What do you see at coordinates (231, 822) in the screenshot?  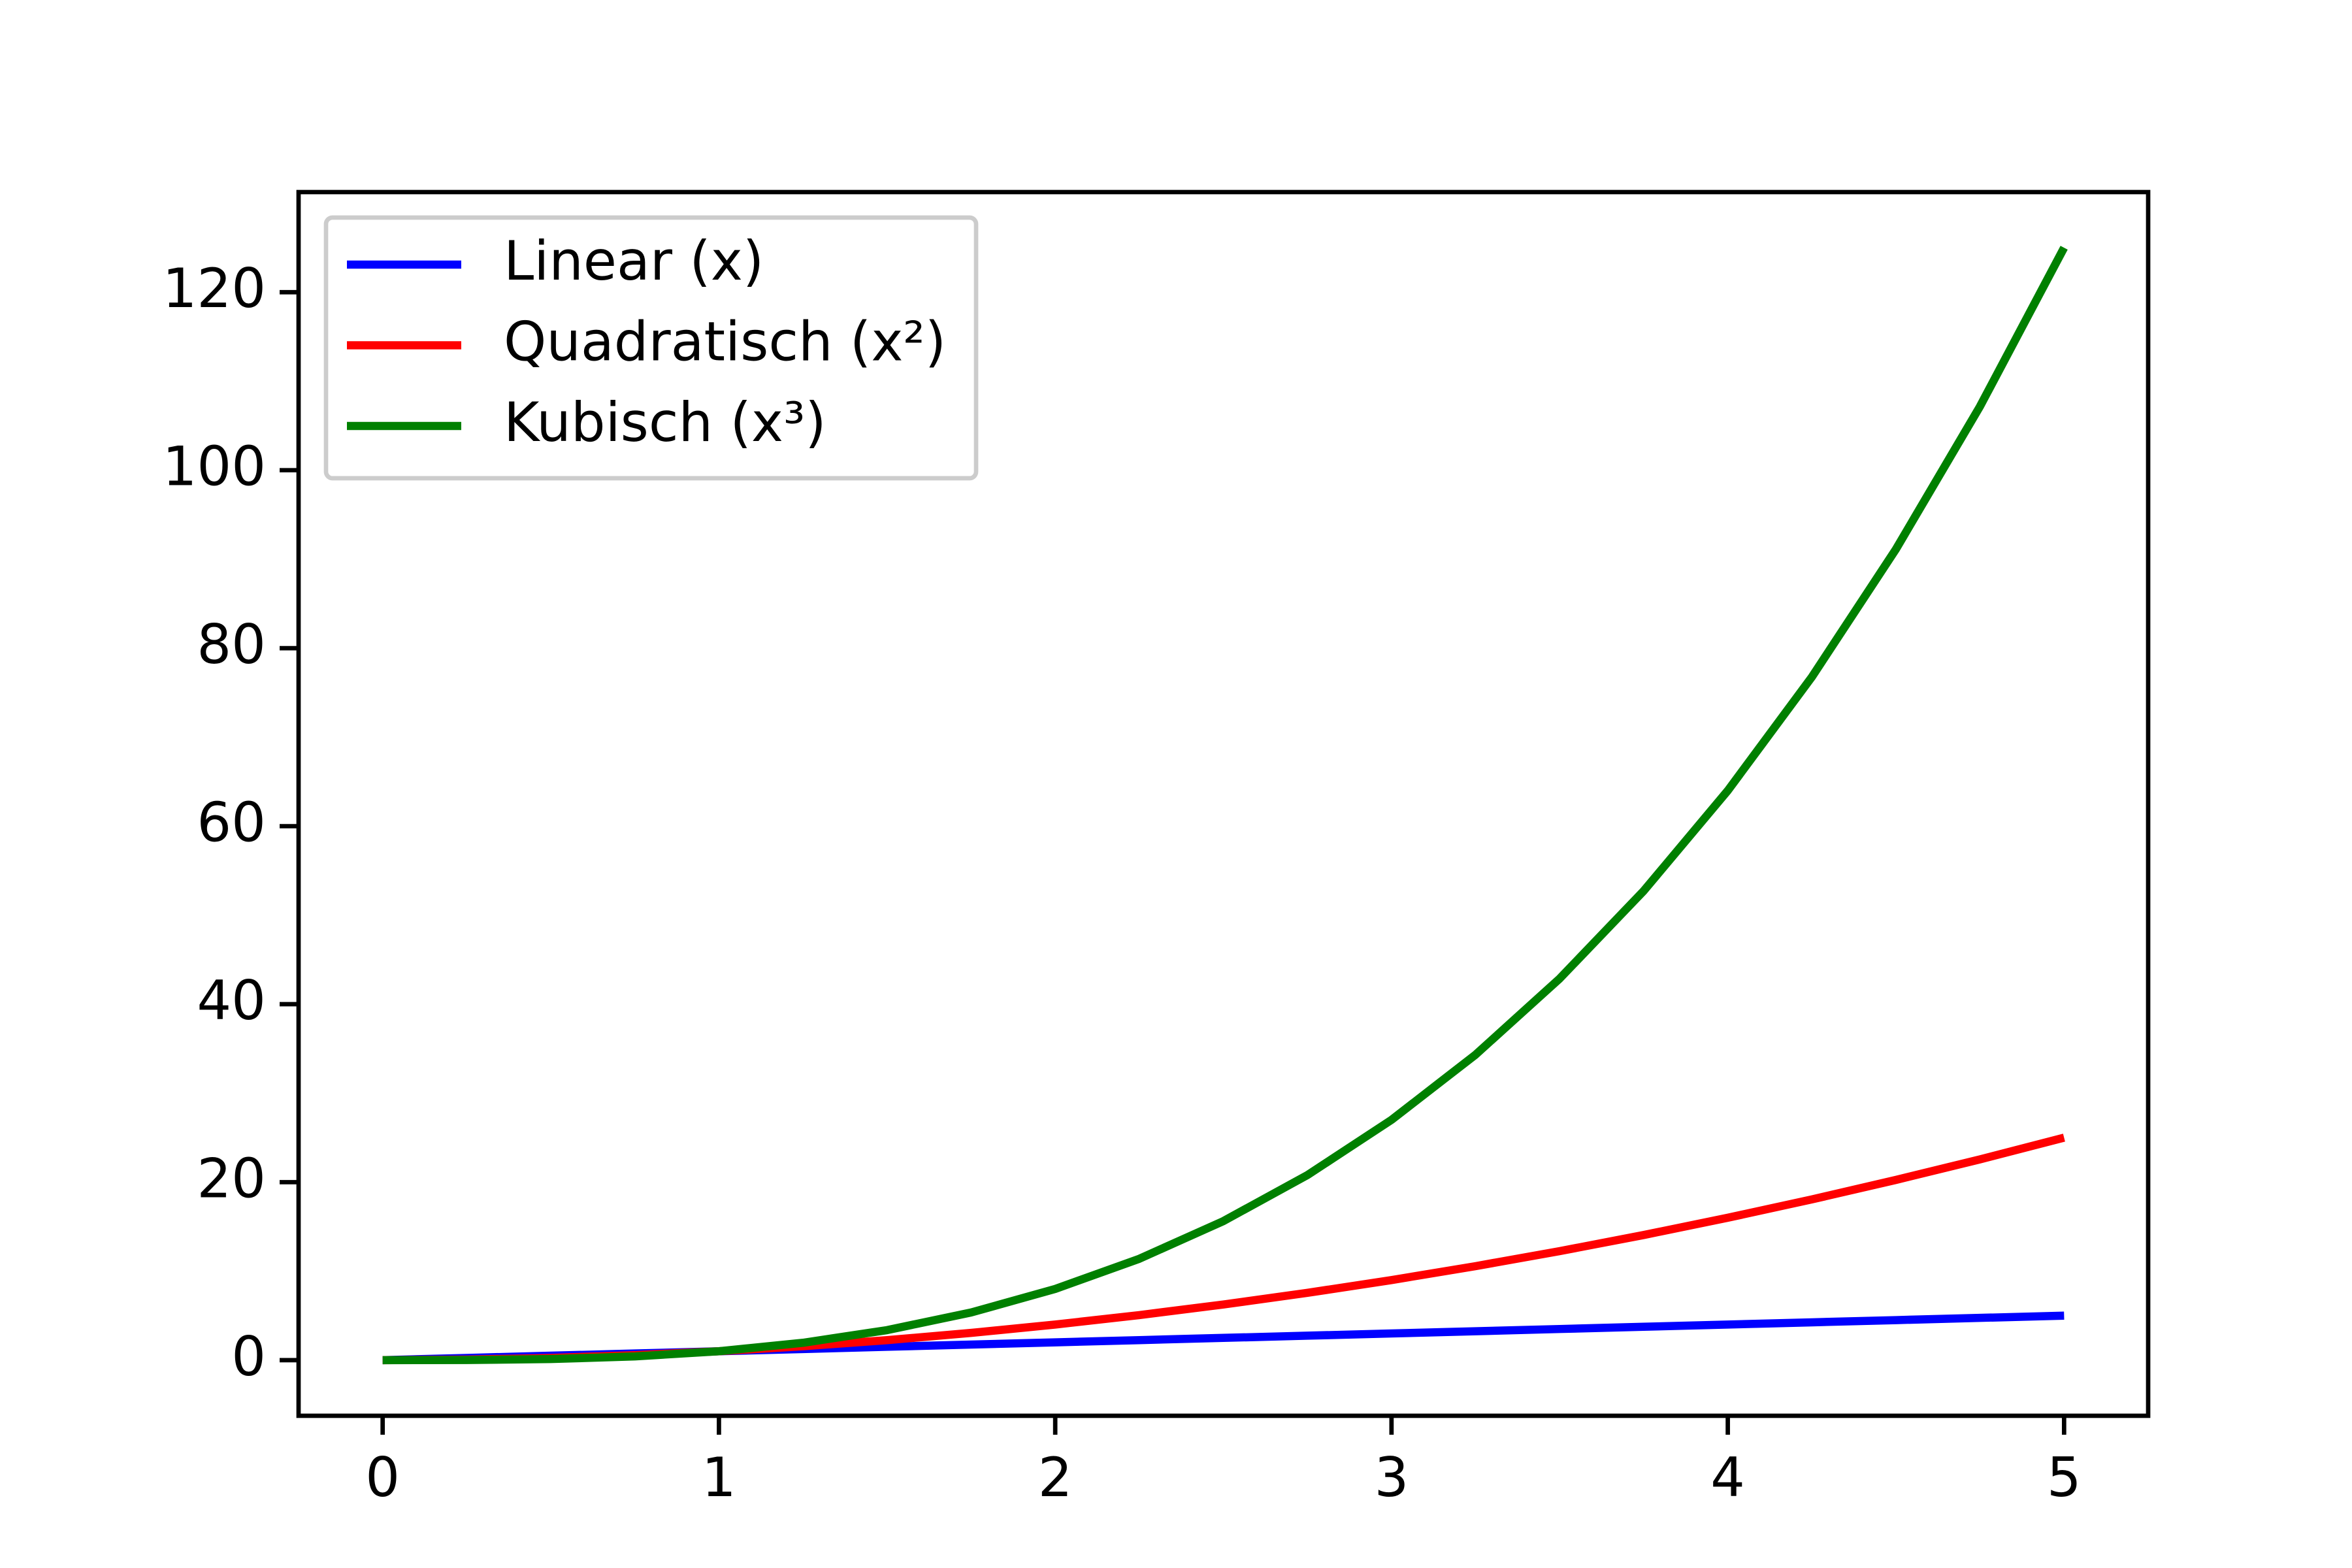 I see `y-tick-label: 60` at bounding box center [231, 822].